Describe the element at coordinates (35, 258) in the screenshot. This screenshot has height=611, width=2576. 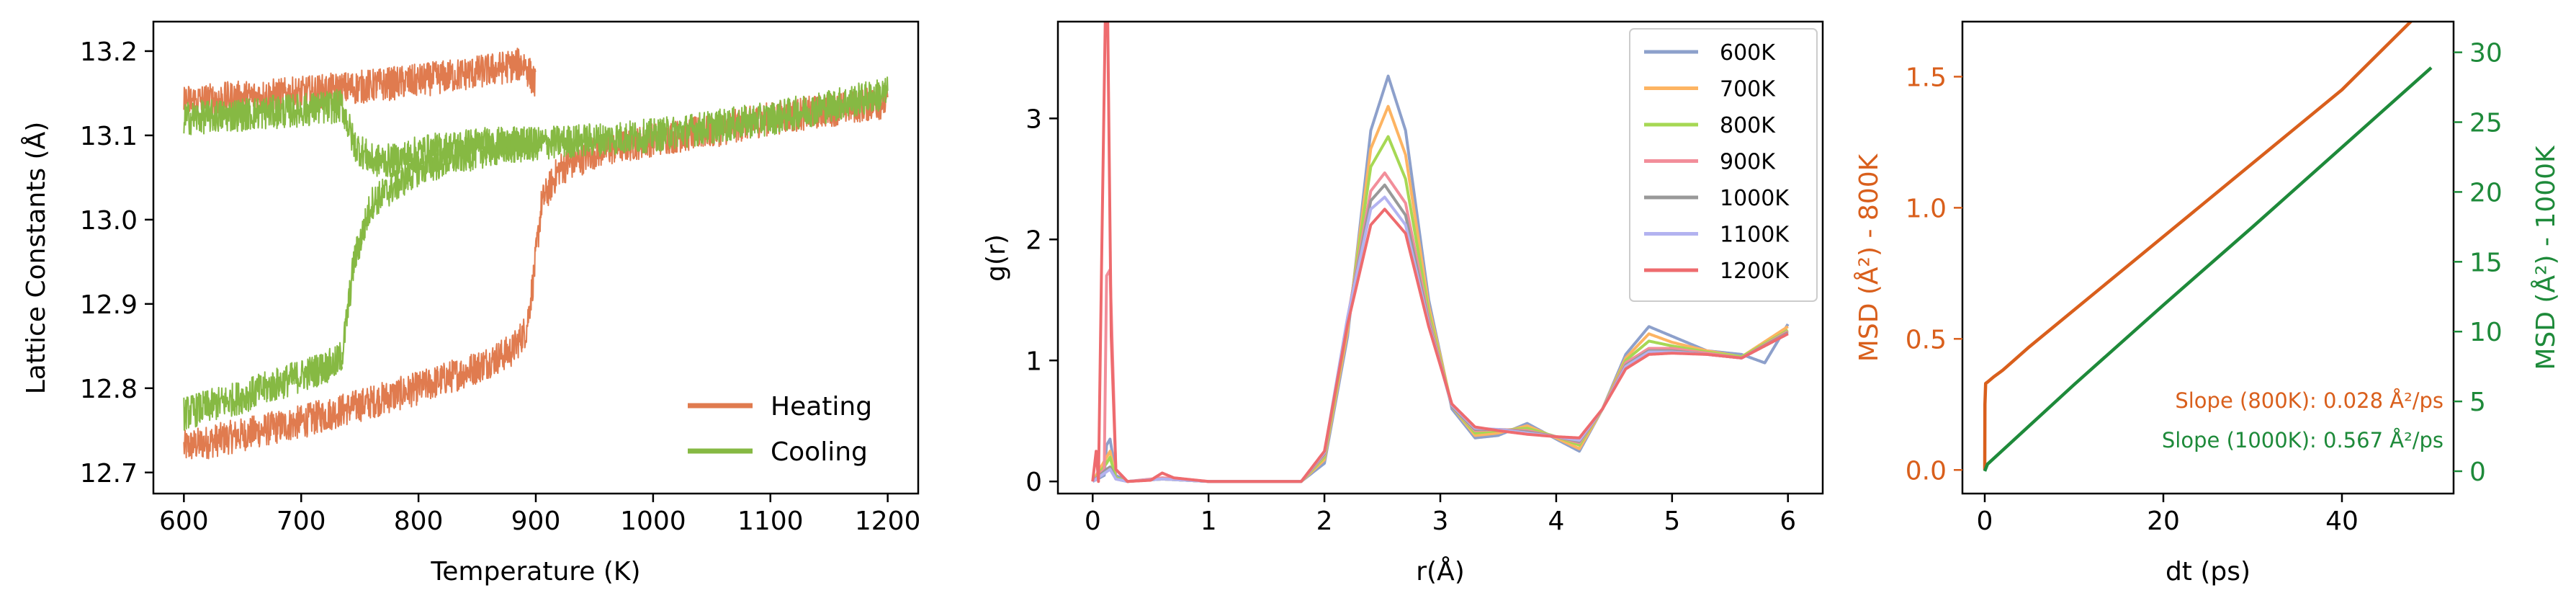
I see `lattice-y-axis-label: Lattice Constants (Å)` at that location.